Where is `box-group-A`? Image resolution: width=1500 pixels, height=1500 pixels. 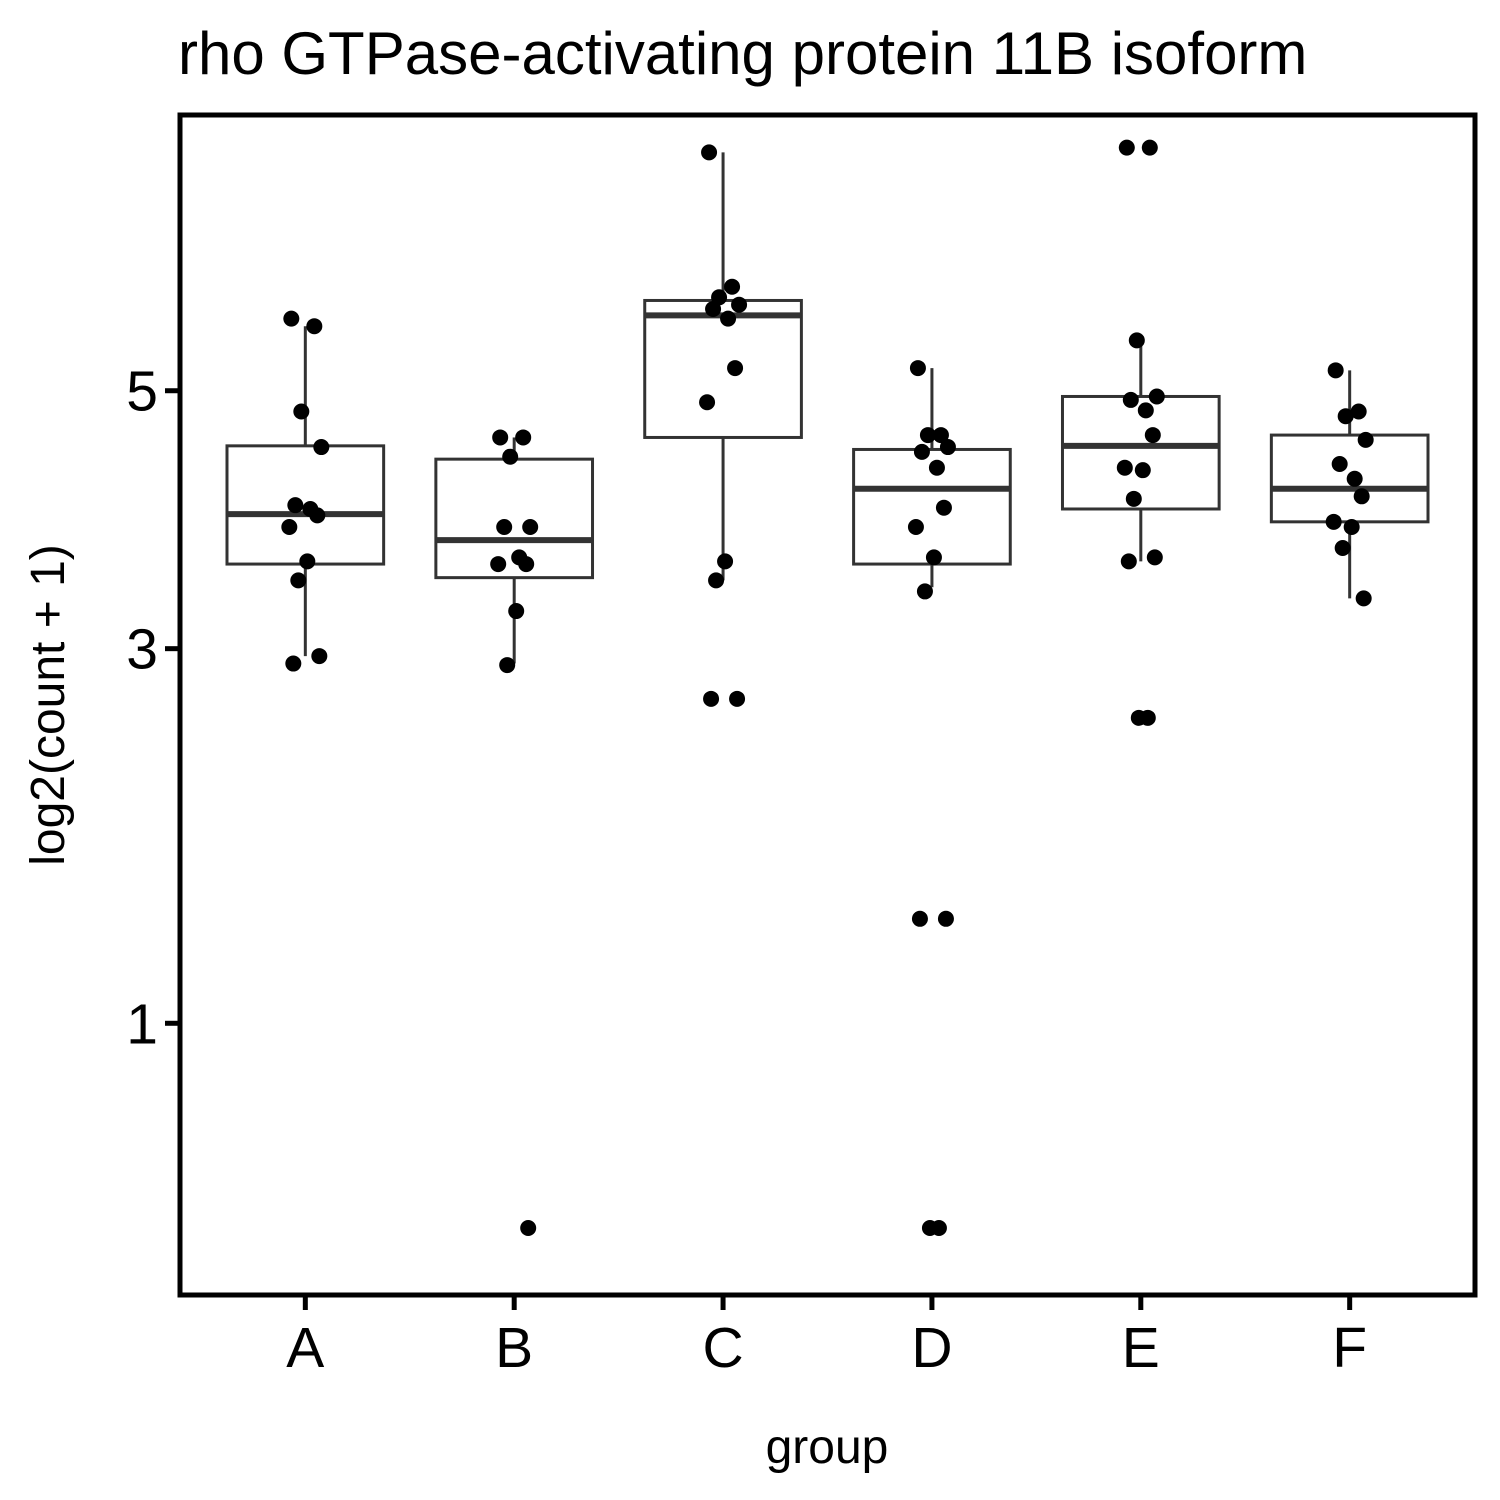 box-group-A is located at coordinates (305, 491).